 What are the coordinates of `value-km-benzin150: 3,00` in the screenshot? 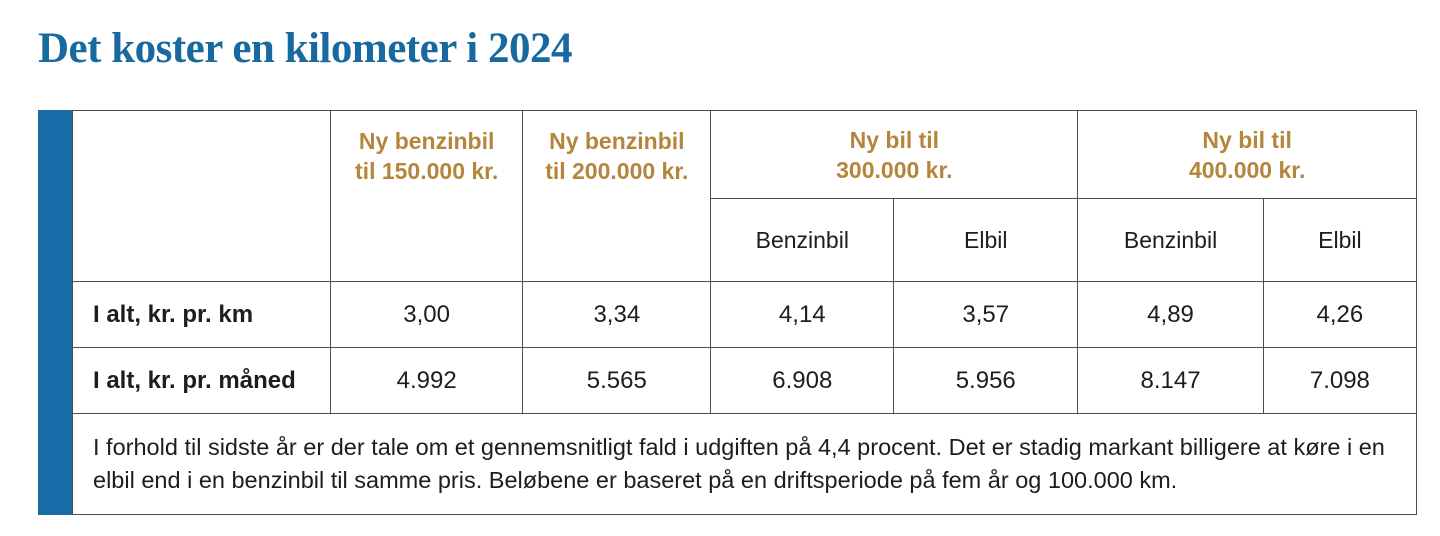 It's located at (427, 314).